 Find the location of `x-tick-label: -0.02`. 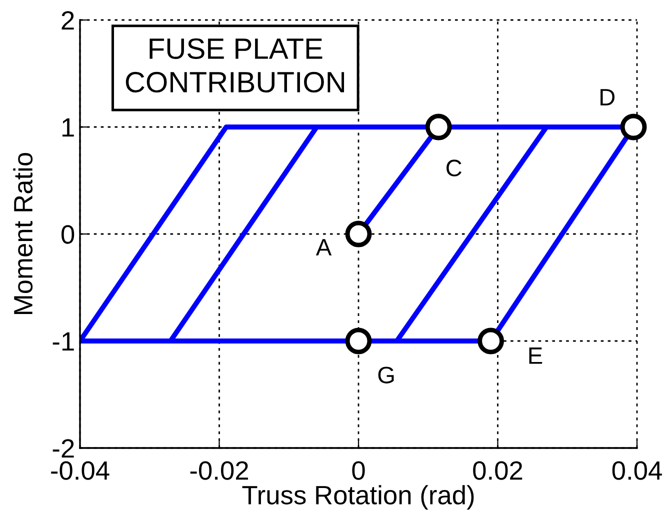

x-tick-label: -0.02 is located at coordinates (219, 470).